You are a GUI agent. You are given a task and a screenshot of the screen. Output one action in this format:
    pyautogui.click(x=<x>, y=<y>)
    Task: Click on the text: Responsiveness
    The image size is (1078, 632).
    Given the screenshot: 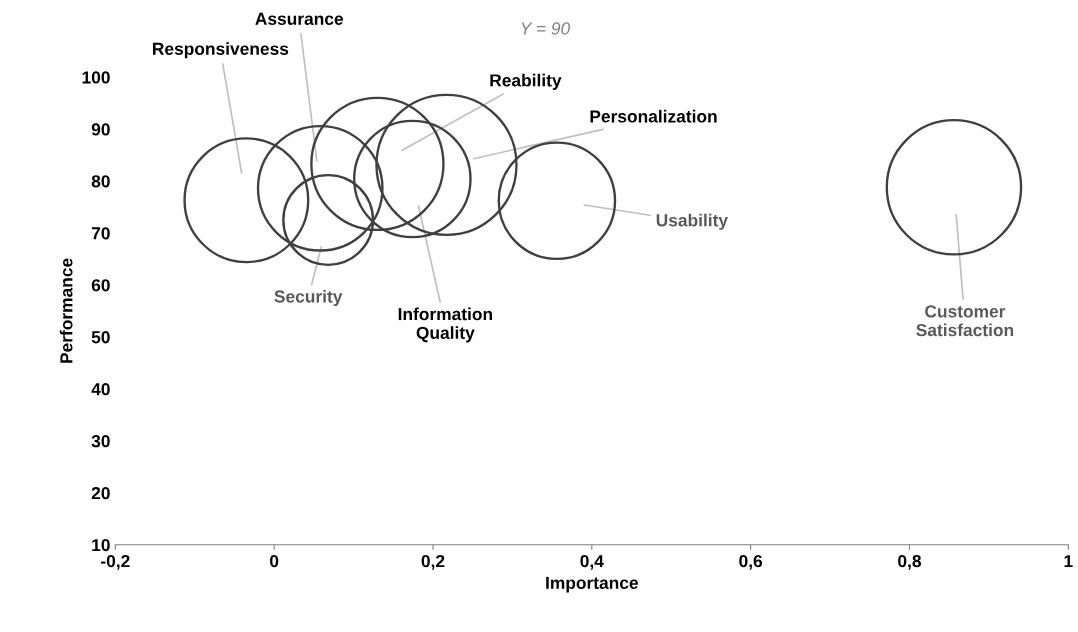 What is the action you would take?
    pyautogui.click(x=221, y=50)
    